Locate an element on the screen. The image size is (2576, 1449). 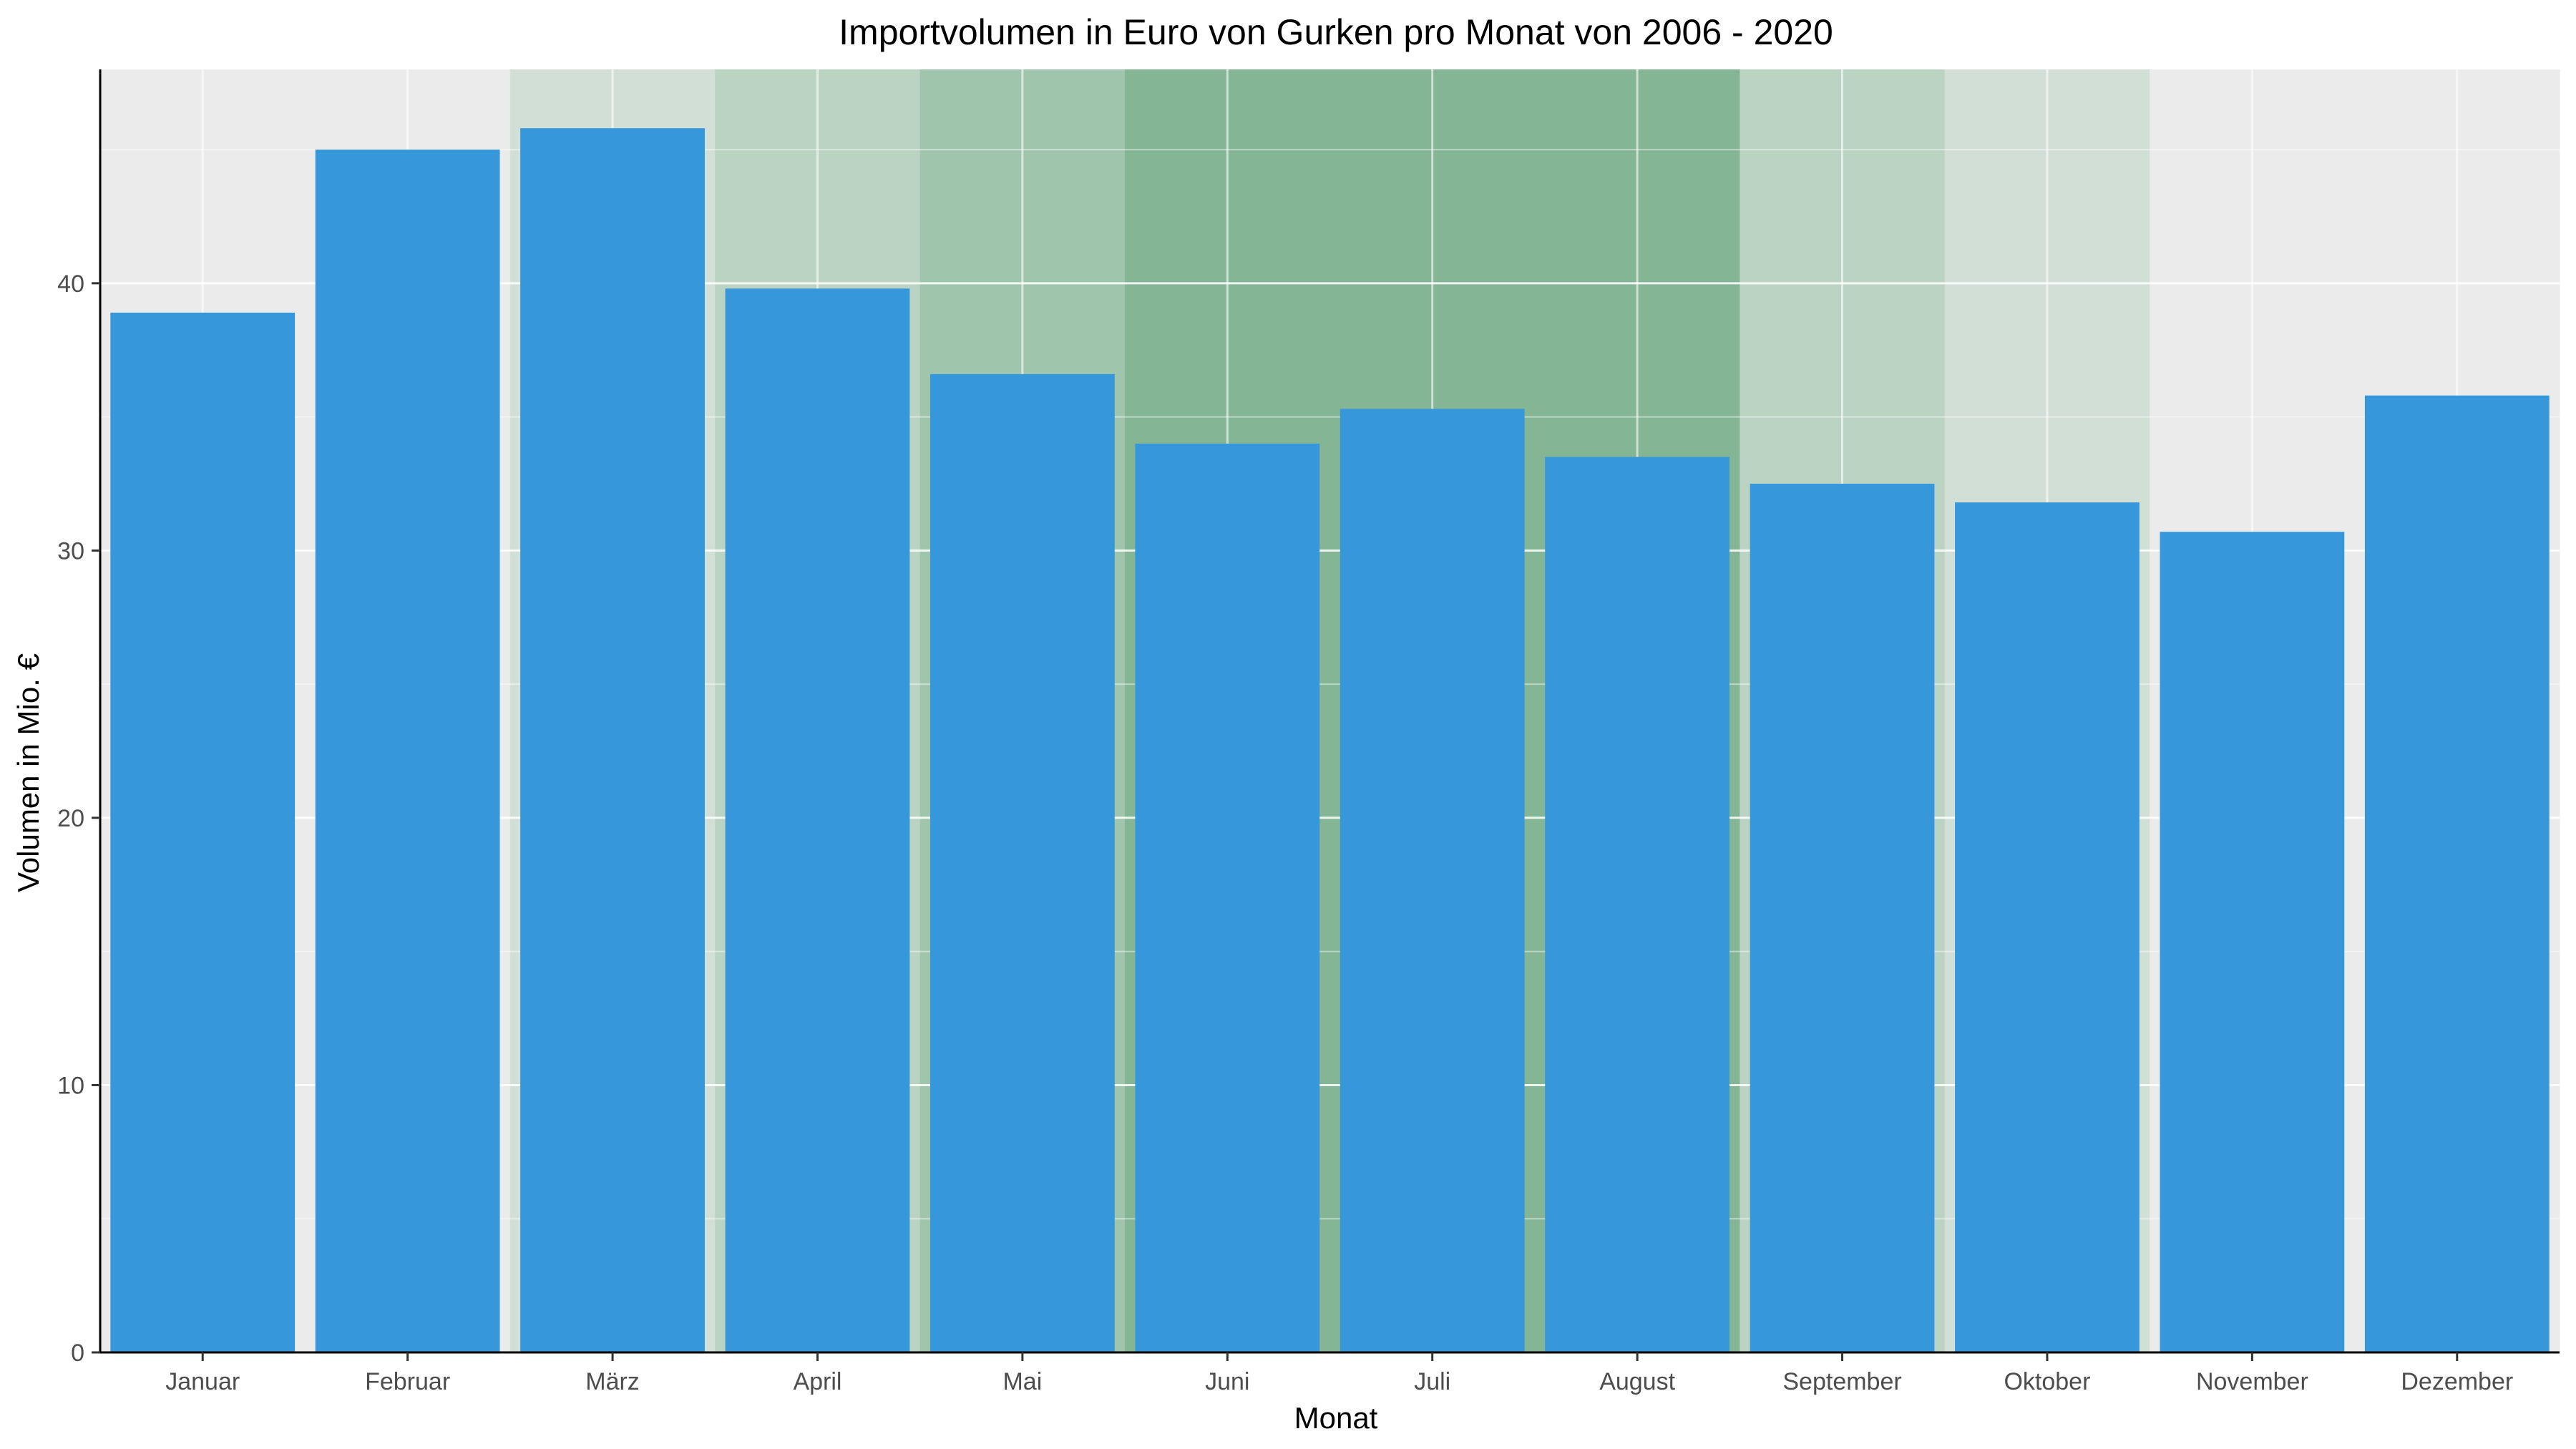
x-tick-label: Juli is located at coordinates (1432, 1381).